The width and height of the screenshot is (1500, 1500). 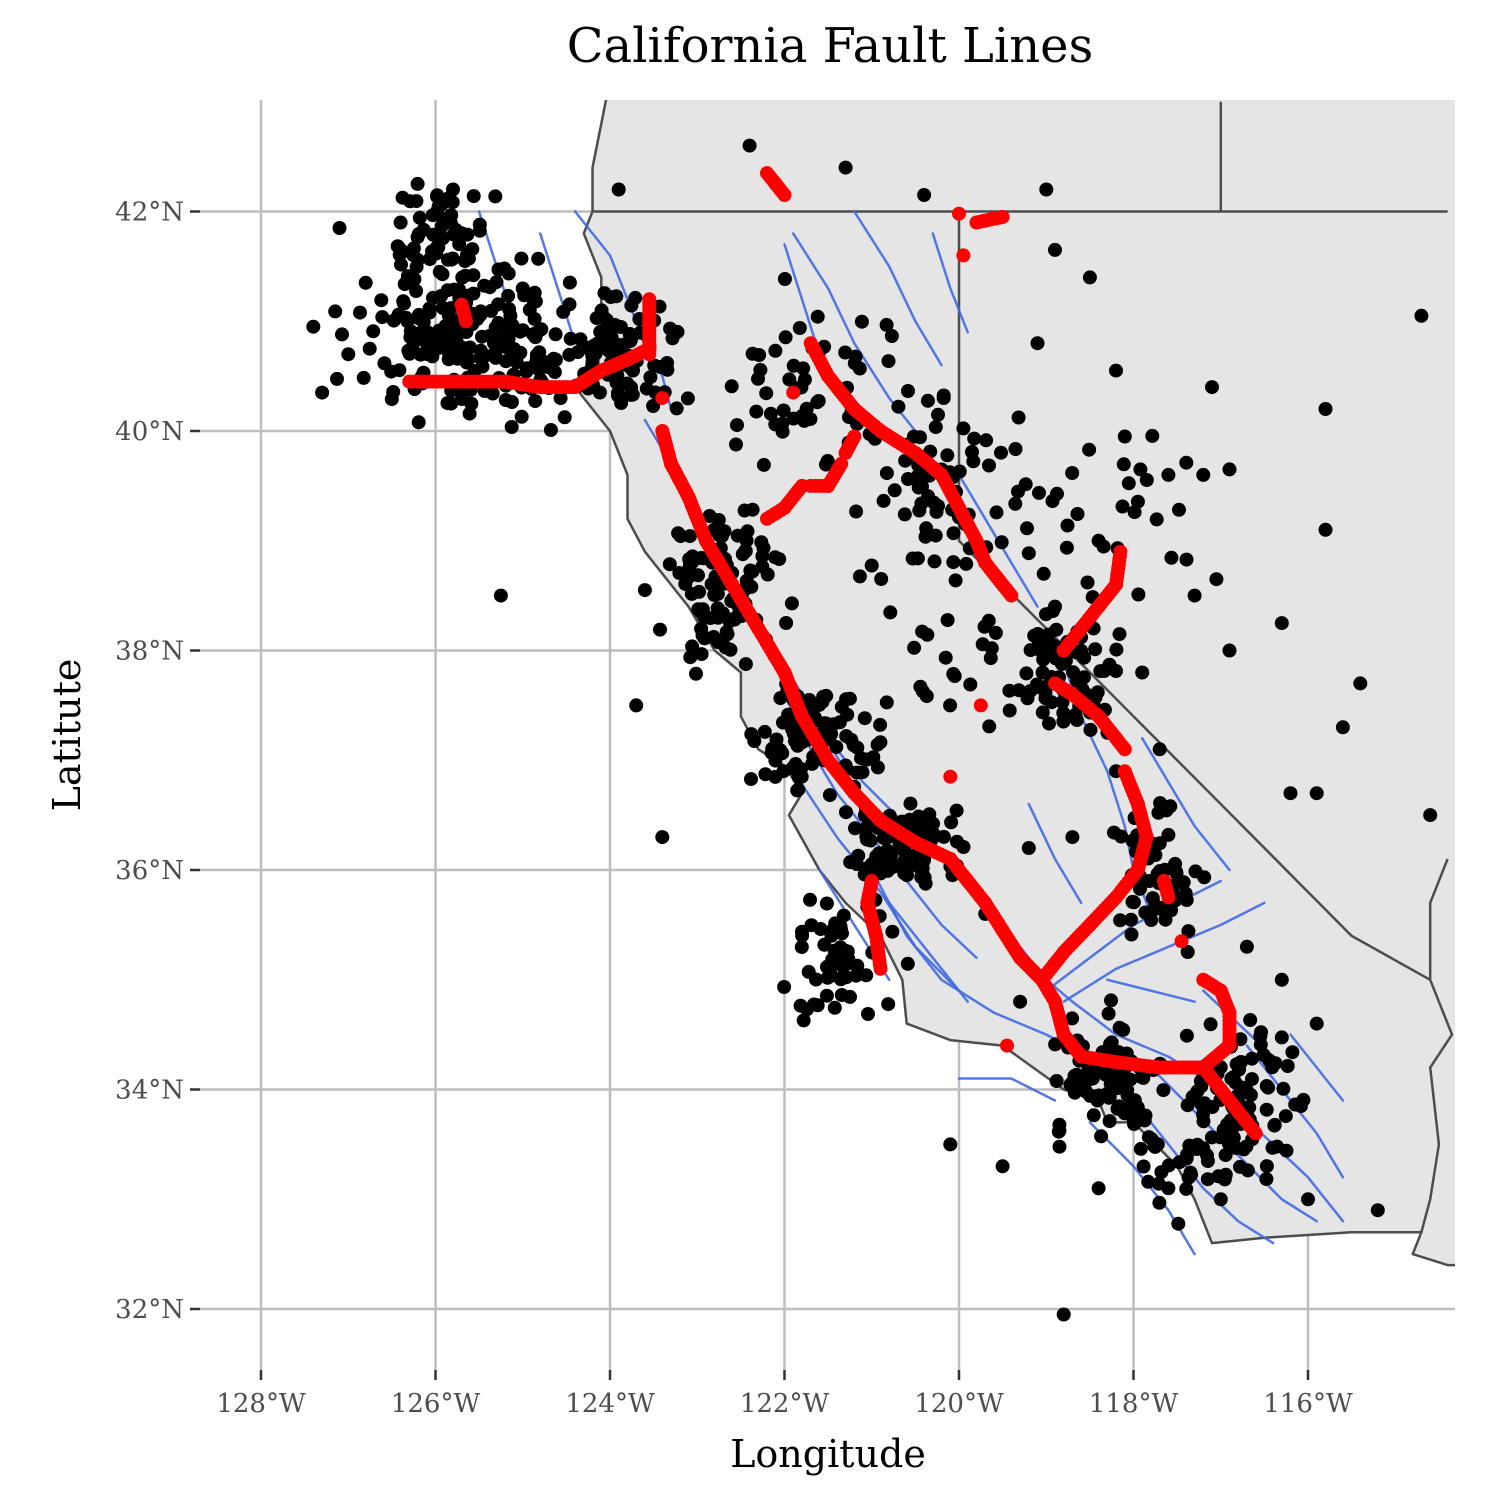 What do you see at coordinates (1308, 1404) in the screenshot?
I see `x-tick-label: 116°W` at bounding box center [1308, 1404].